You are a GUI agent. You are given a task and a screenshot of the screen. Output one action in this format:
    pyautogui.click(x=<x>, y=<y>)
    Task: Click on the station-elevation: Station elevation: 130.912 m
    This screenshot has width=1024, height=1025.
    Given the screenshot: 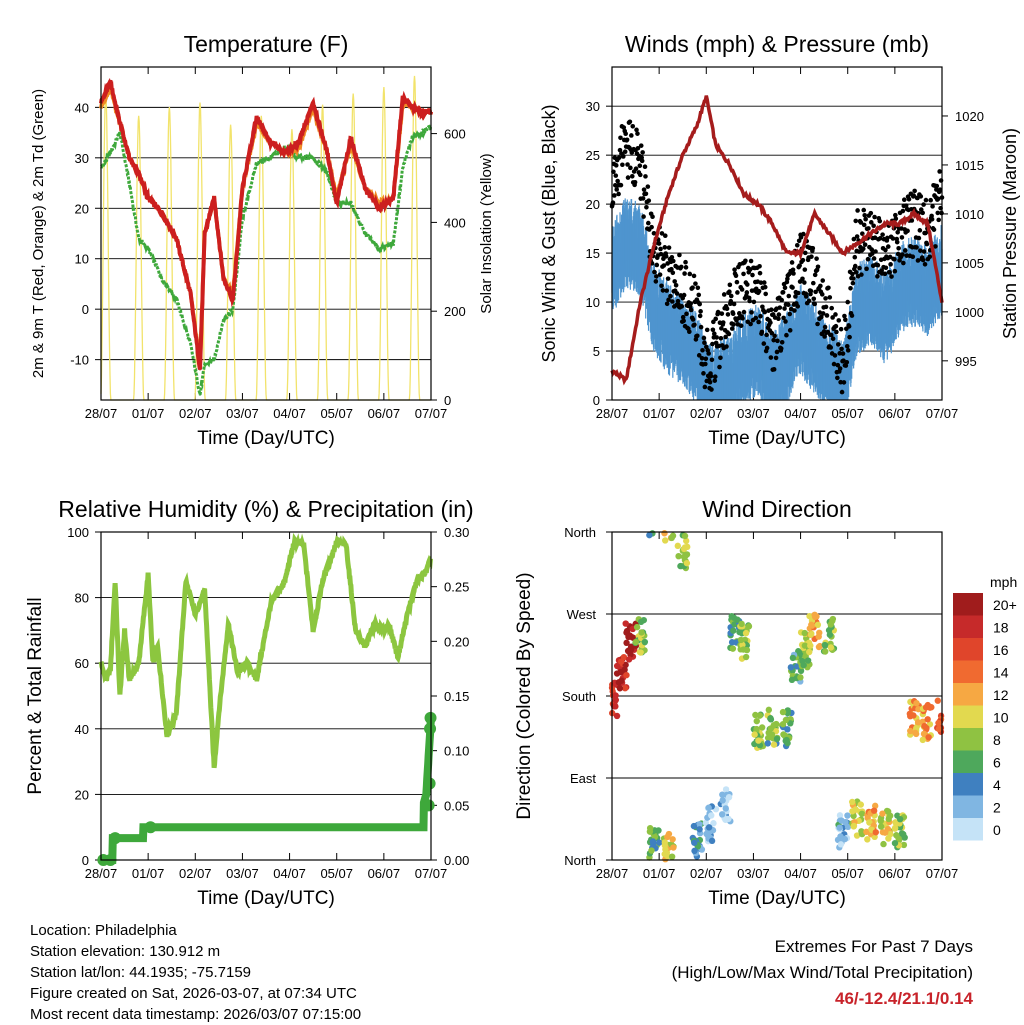 What is the action you would take?
    pyautogui.click(x=125, y=951)
    